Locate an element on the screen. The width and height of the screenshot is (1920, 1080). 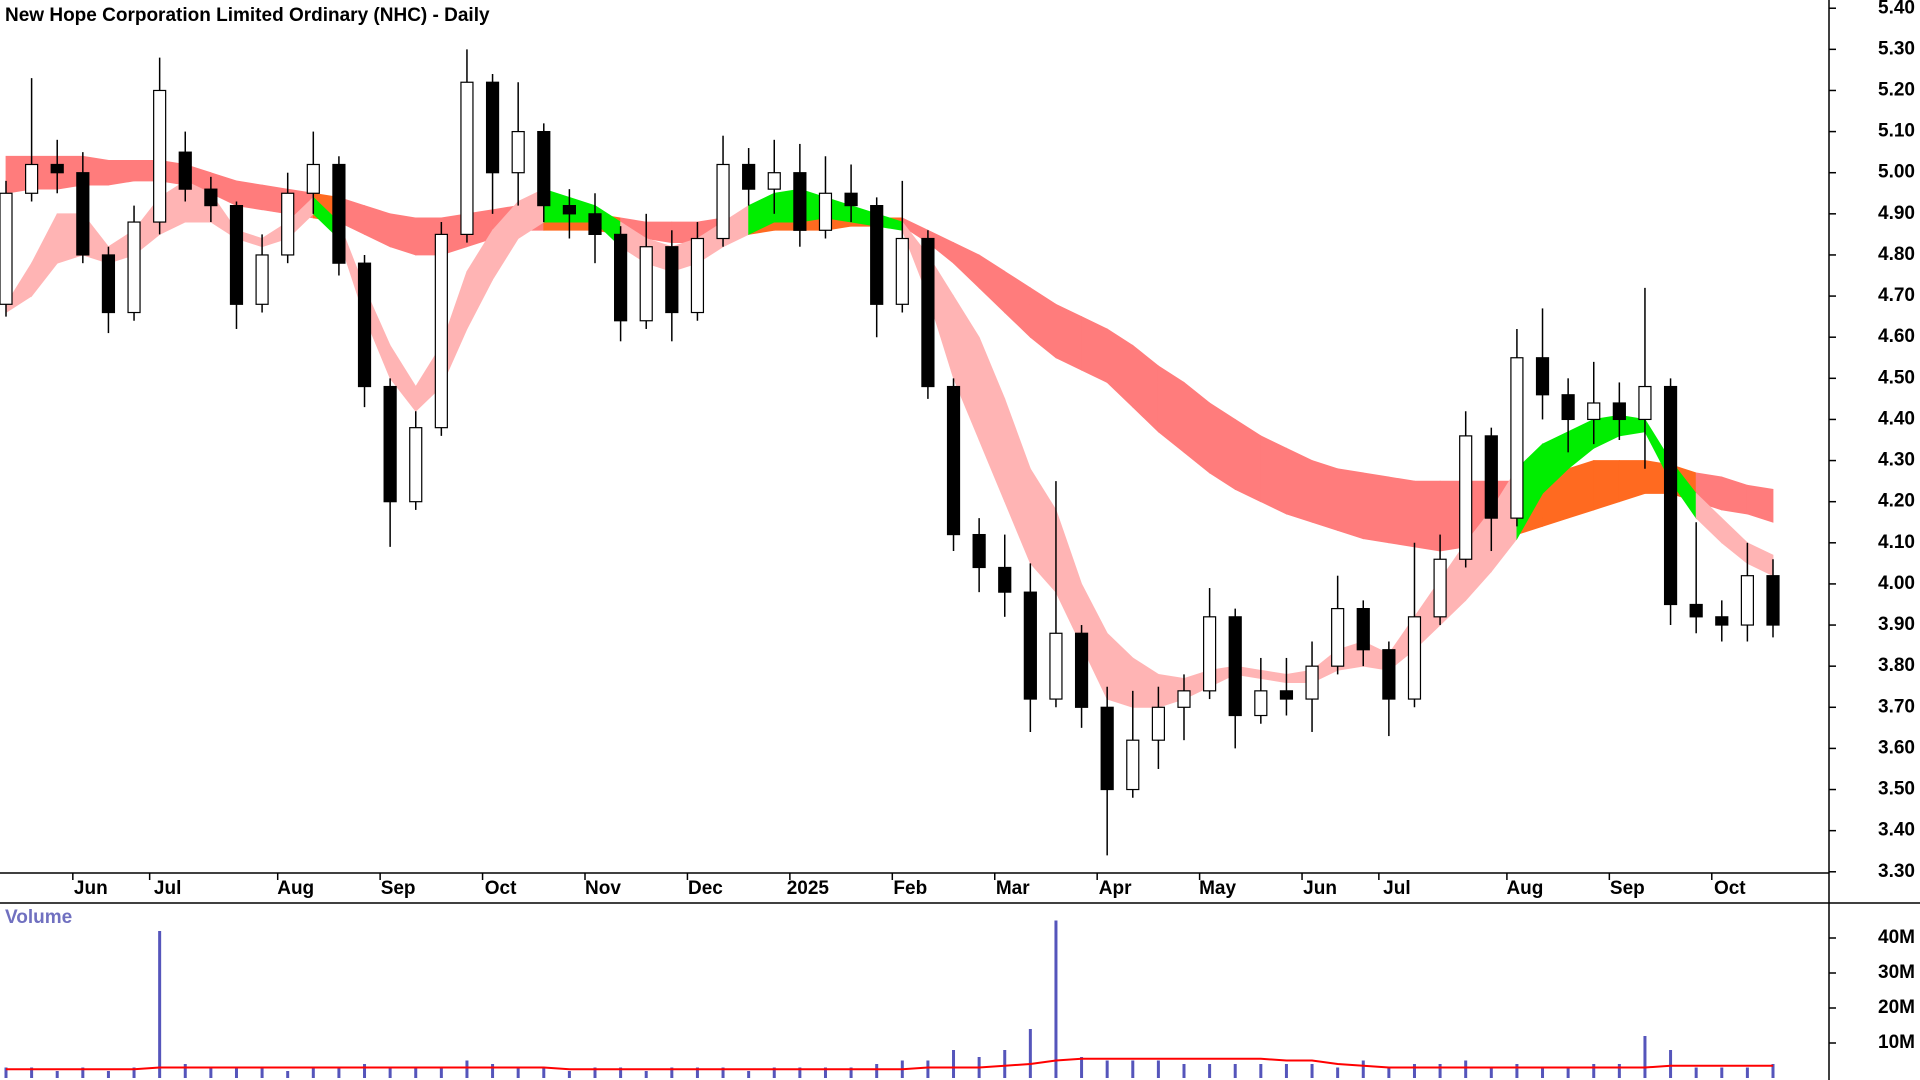
x-tick-label: Oct is located at coordinates (501, 888).